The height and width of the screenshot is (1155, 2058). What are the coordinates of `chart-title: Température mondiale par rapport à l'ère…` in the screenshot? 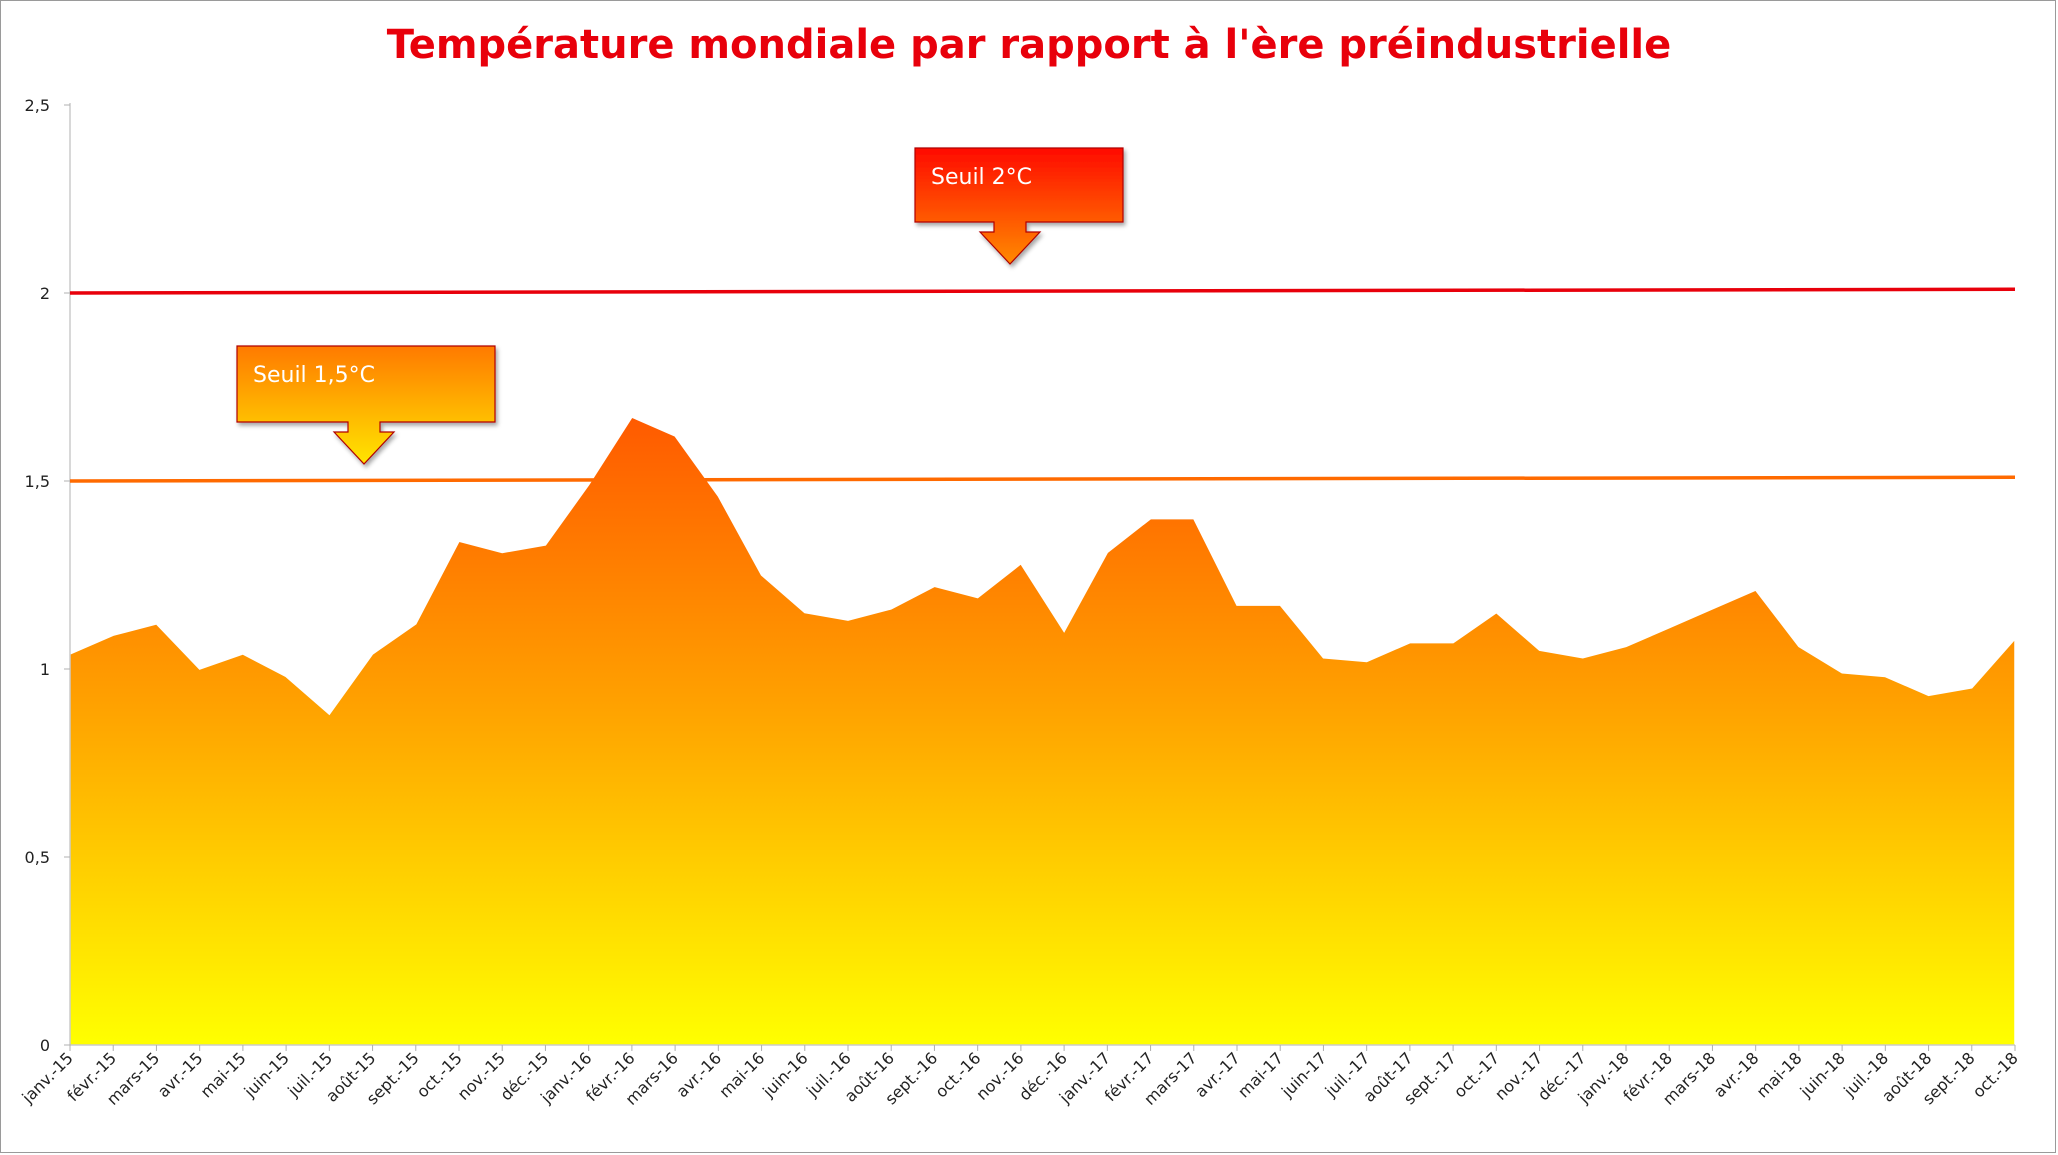 It's located at (1029, 45).